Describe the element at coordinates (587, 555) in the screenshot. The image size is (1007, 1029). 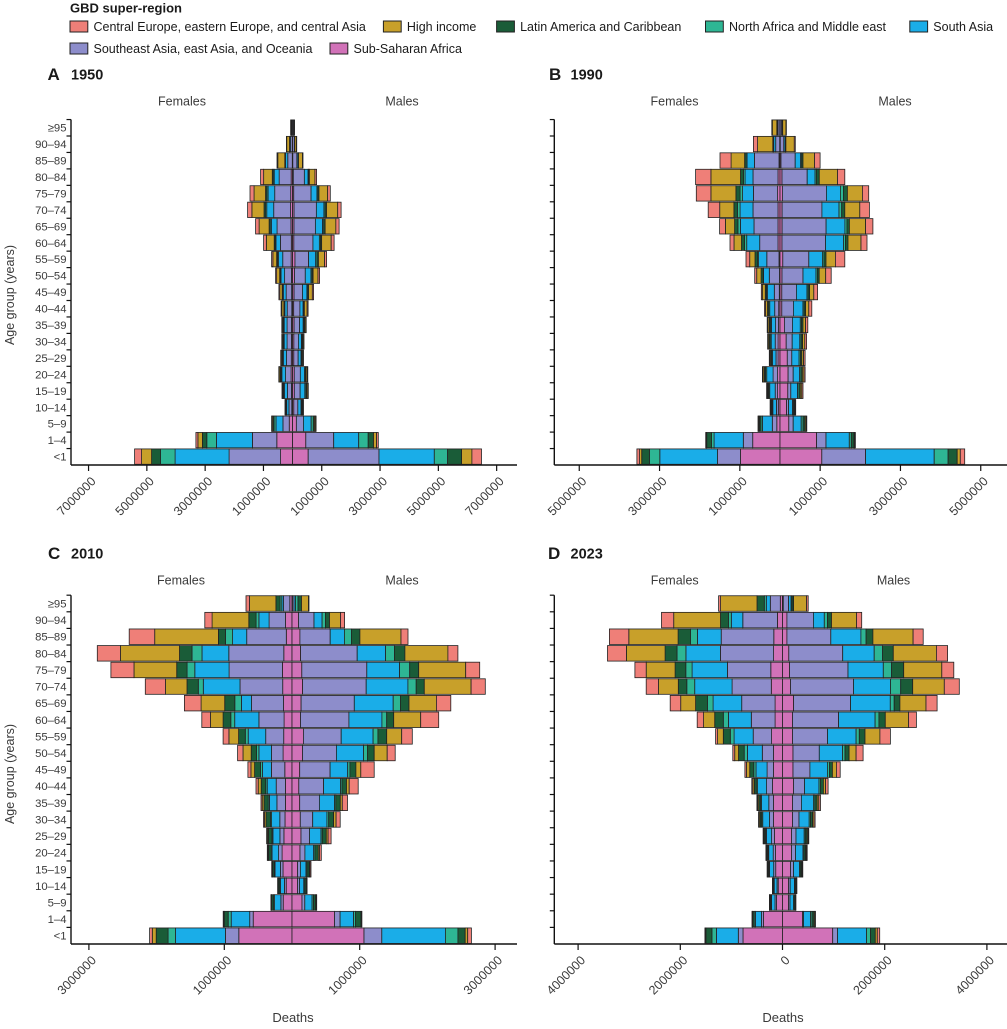
I see `svg-text: 2023` at that location.